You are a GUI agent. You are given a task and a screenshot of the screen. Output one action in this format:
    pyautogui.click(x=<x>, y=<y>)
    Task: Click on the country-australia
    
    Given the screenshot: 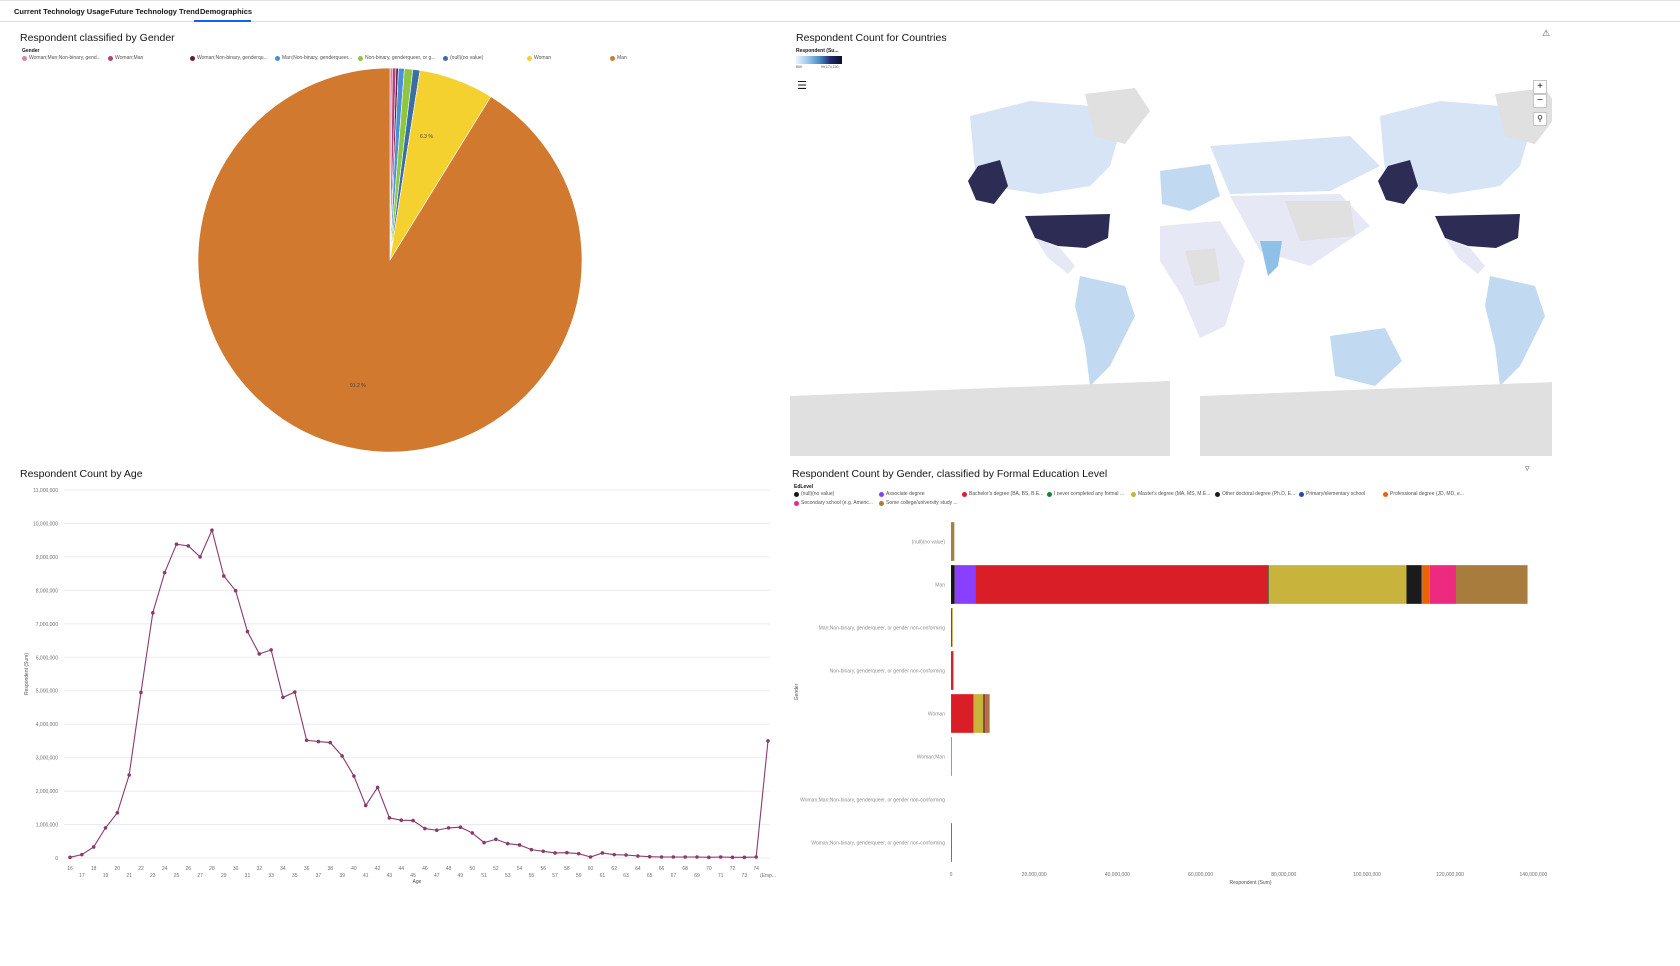 What is the action you would take?
    pyautogui.click(x=1366, y=357)
    